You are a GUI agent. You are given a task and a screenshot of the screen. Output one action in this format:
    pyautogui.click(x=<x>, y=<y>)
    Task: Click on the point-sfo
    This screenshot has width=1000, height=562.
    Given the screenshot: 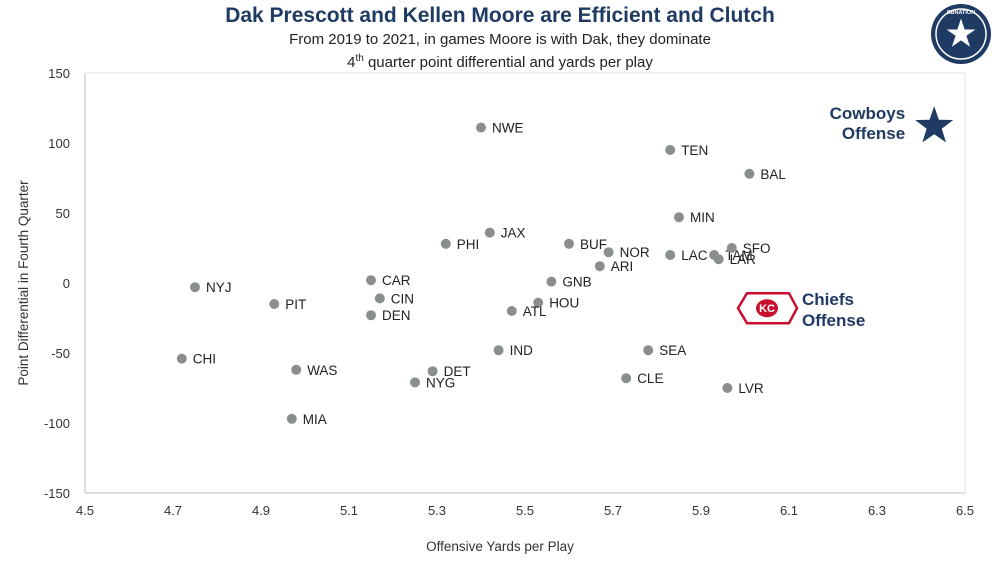 What is the action you would take?
    pyautogui.click(x=731, y=248)
    